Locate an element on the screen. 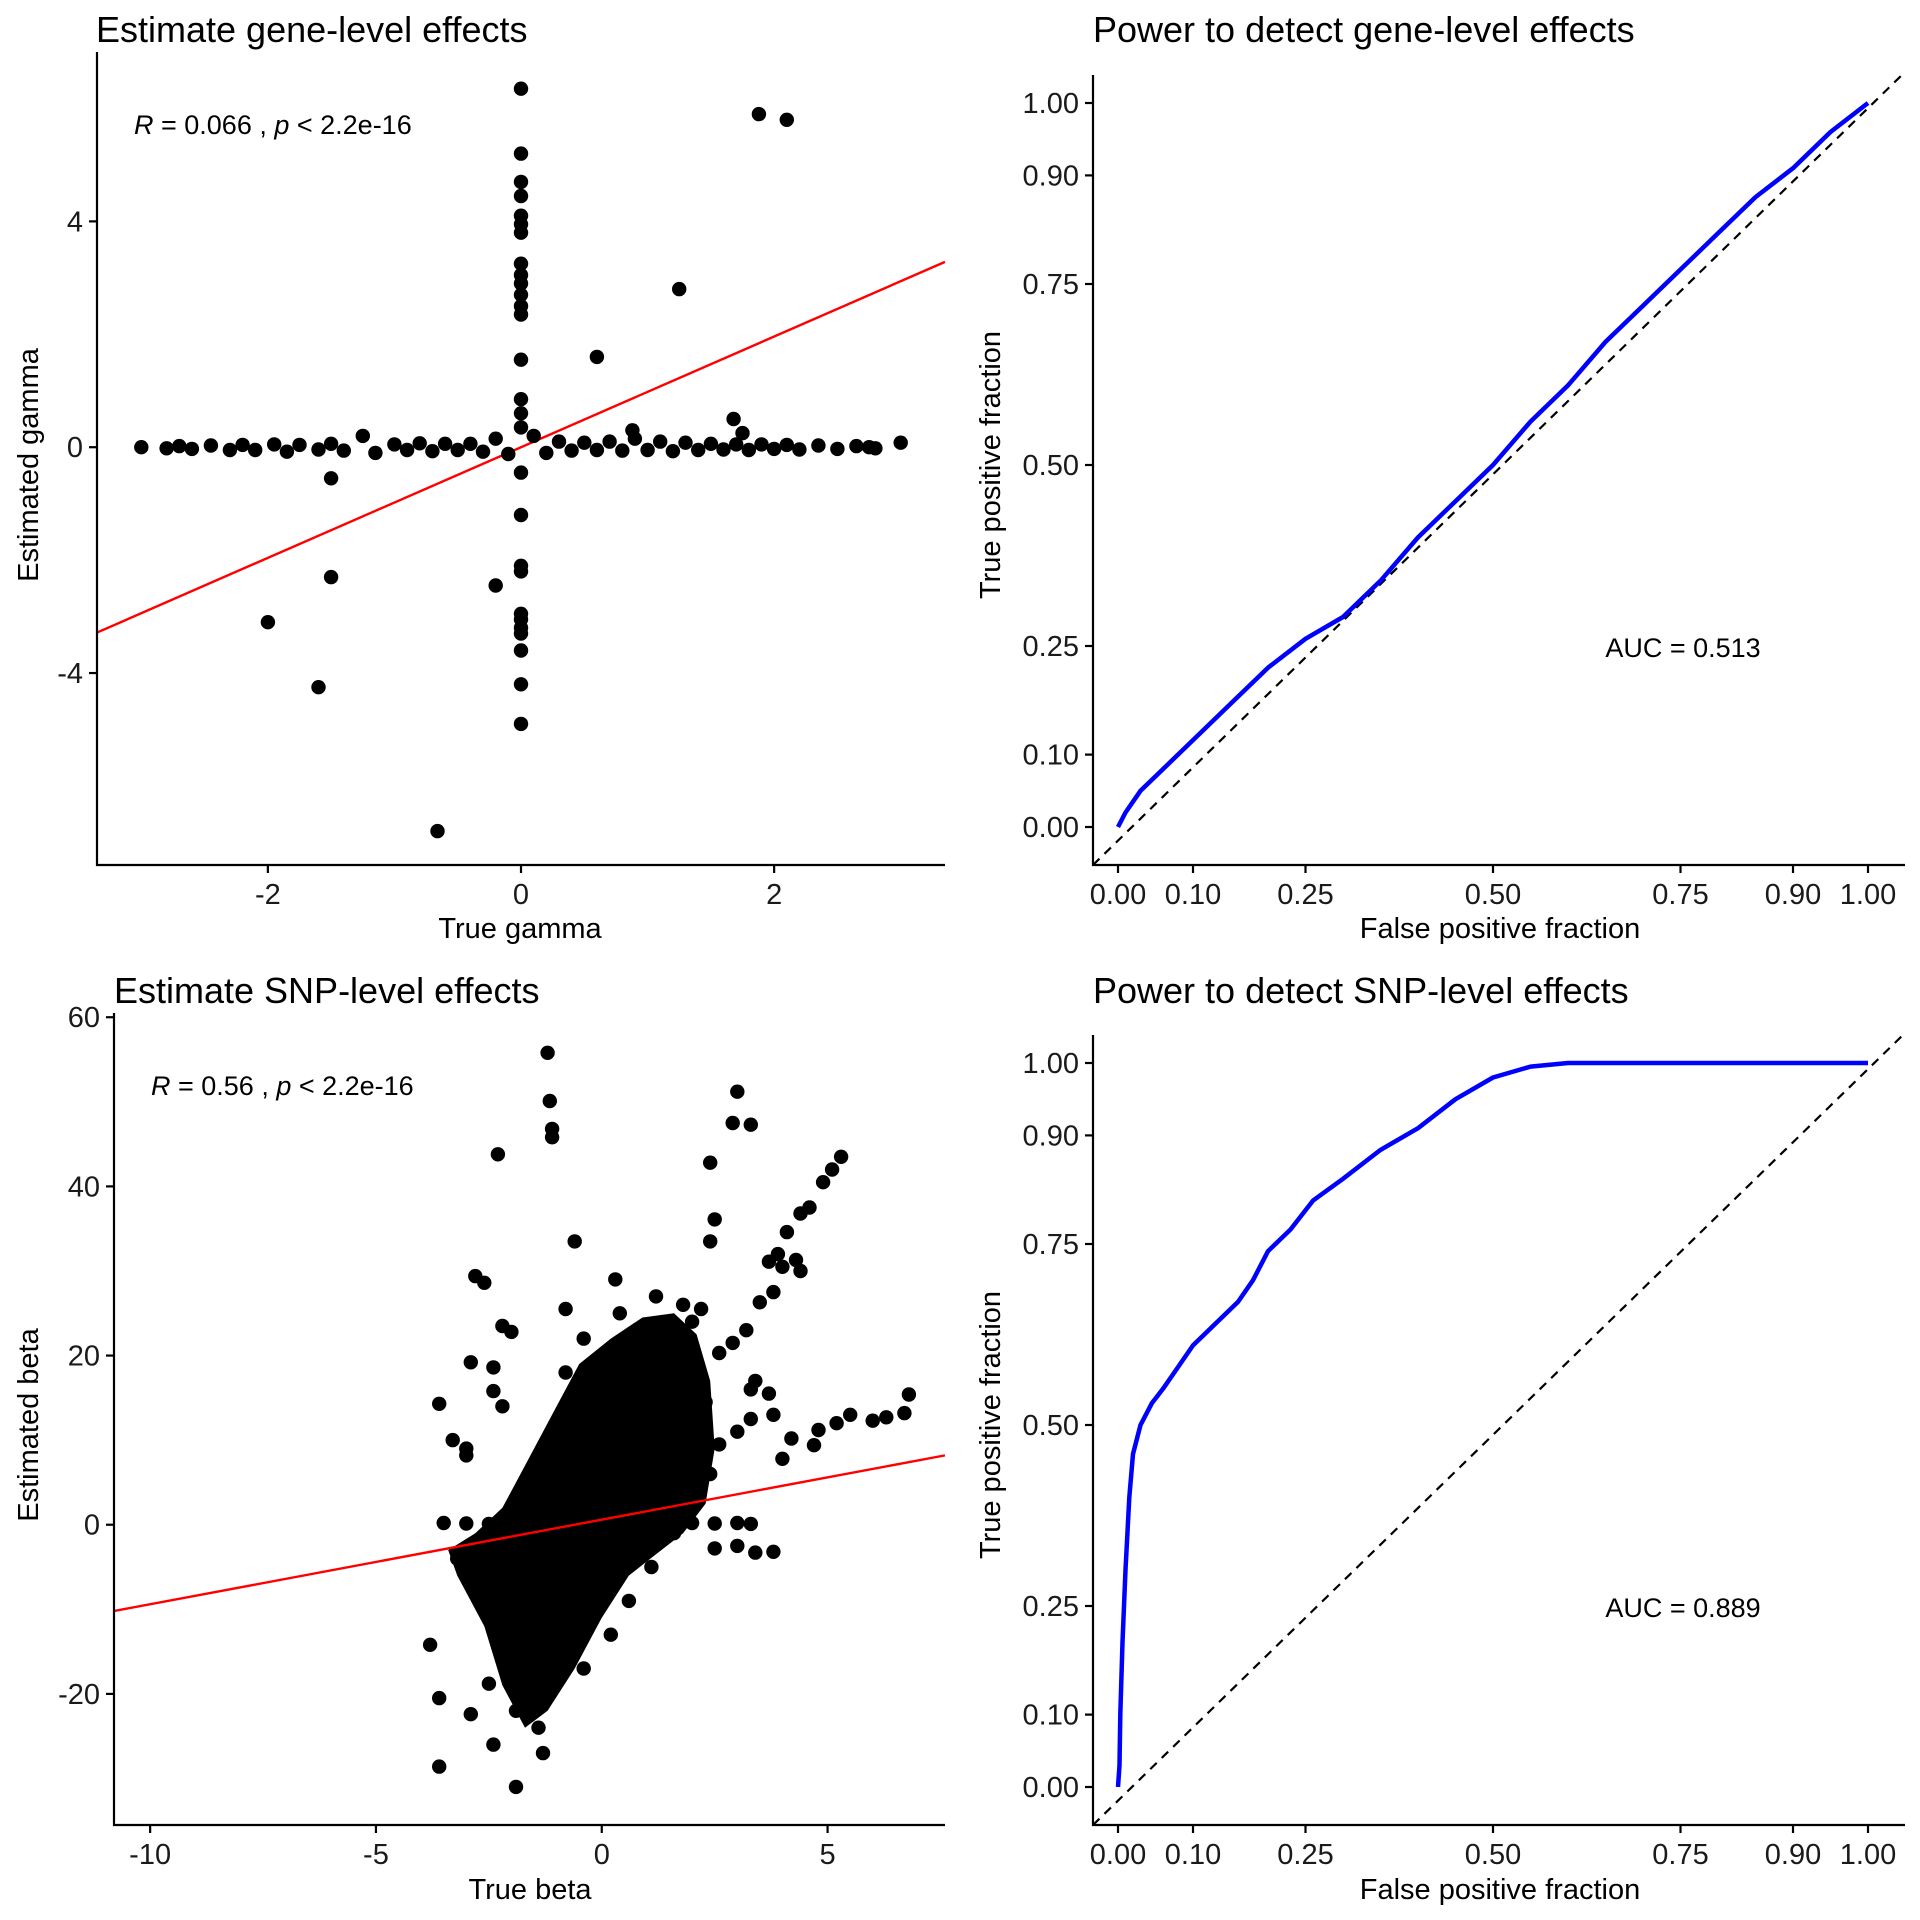  x-tick-label: 0.10 is located at coordinates (1193, 895).